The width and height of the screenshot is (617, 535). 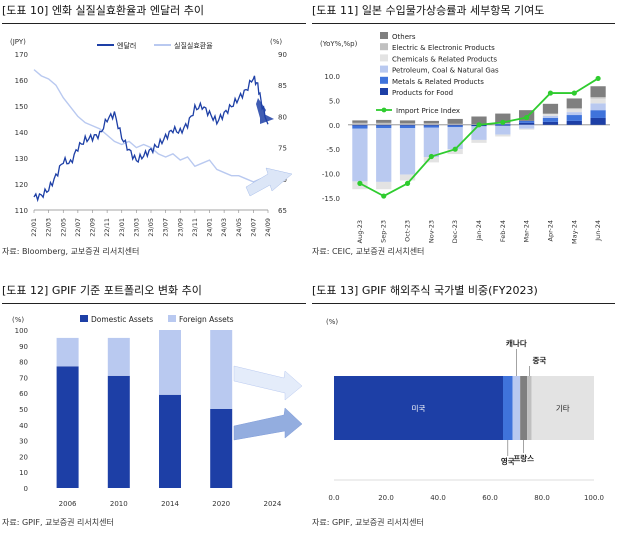 What do you see at coordinates (21, 81) in the screenshot?
I see `y-tick-label-left: 160` at bounding box center [21, 81].